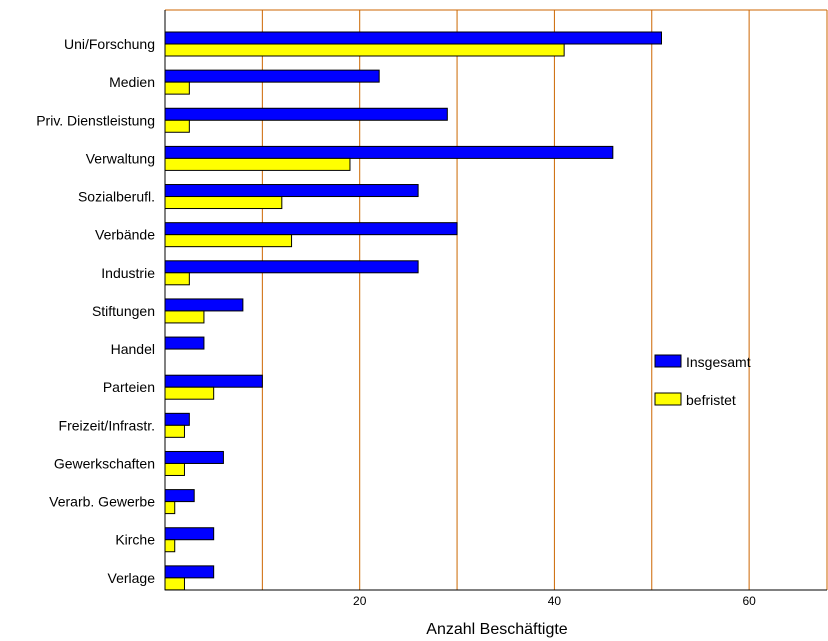  What do you see at coordinates (123, 311) in the screenshot?
I see `category-label: Stiftungen` at bounding box center [123, 311].